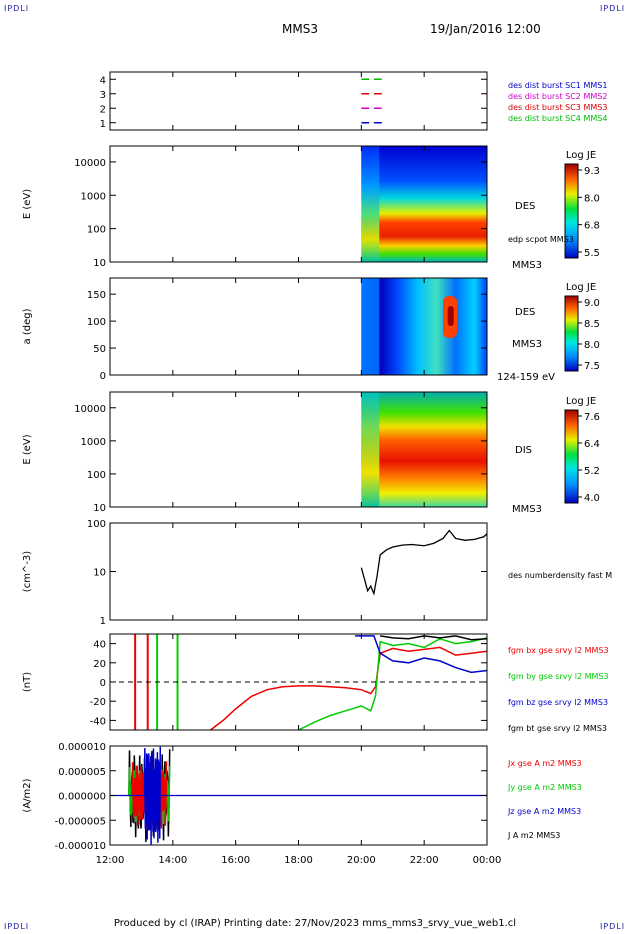 This screenshot has width=630, height=934. What do you see at coordinates (27, 326) in the screenshot?
I see `electron-pitch-ylabel: a (deg)` at bounding box center [27, 326].